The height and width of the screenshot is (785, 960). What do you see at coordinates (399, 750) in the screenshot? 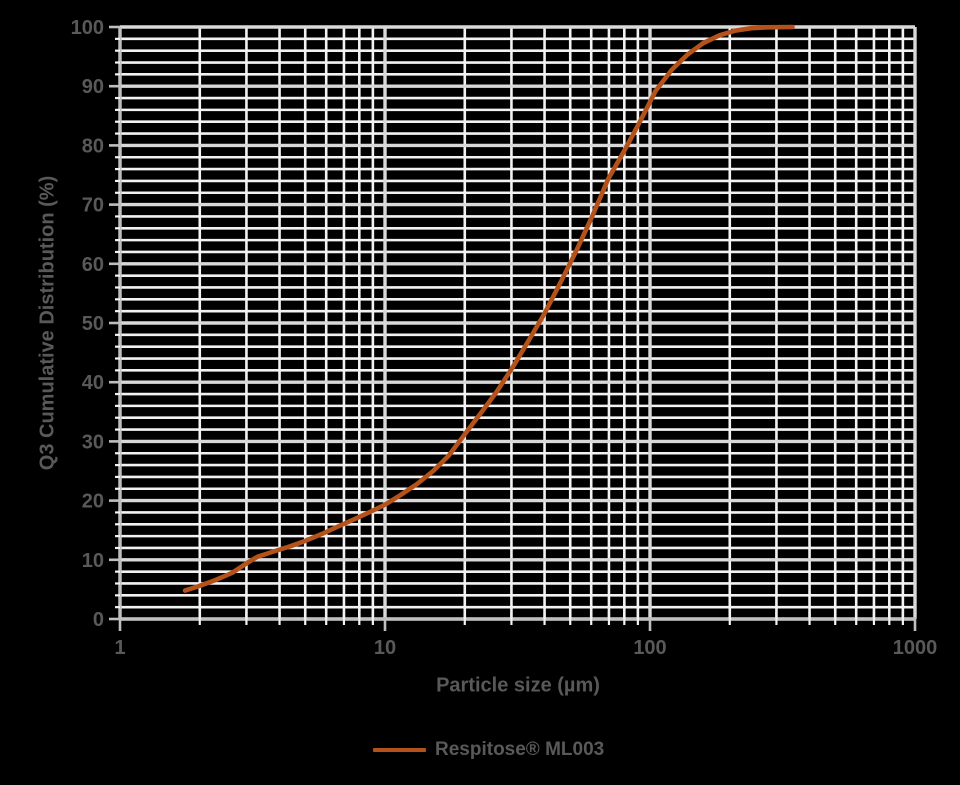
I see `legend-line-swatch` at bounding box center [399, 750].